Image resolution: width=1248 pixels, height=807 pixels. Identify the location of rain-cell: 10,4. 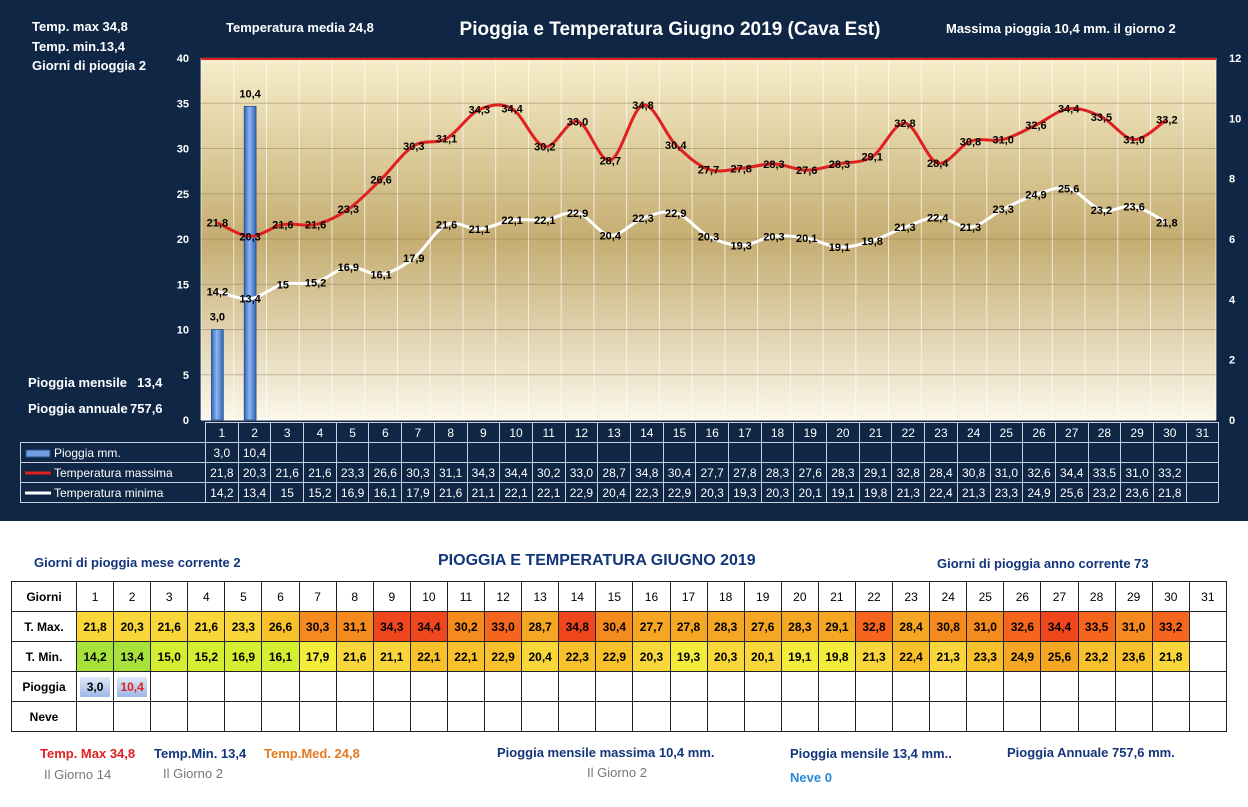
(132, 686).